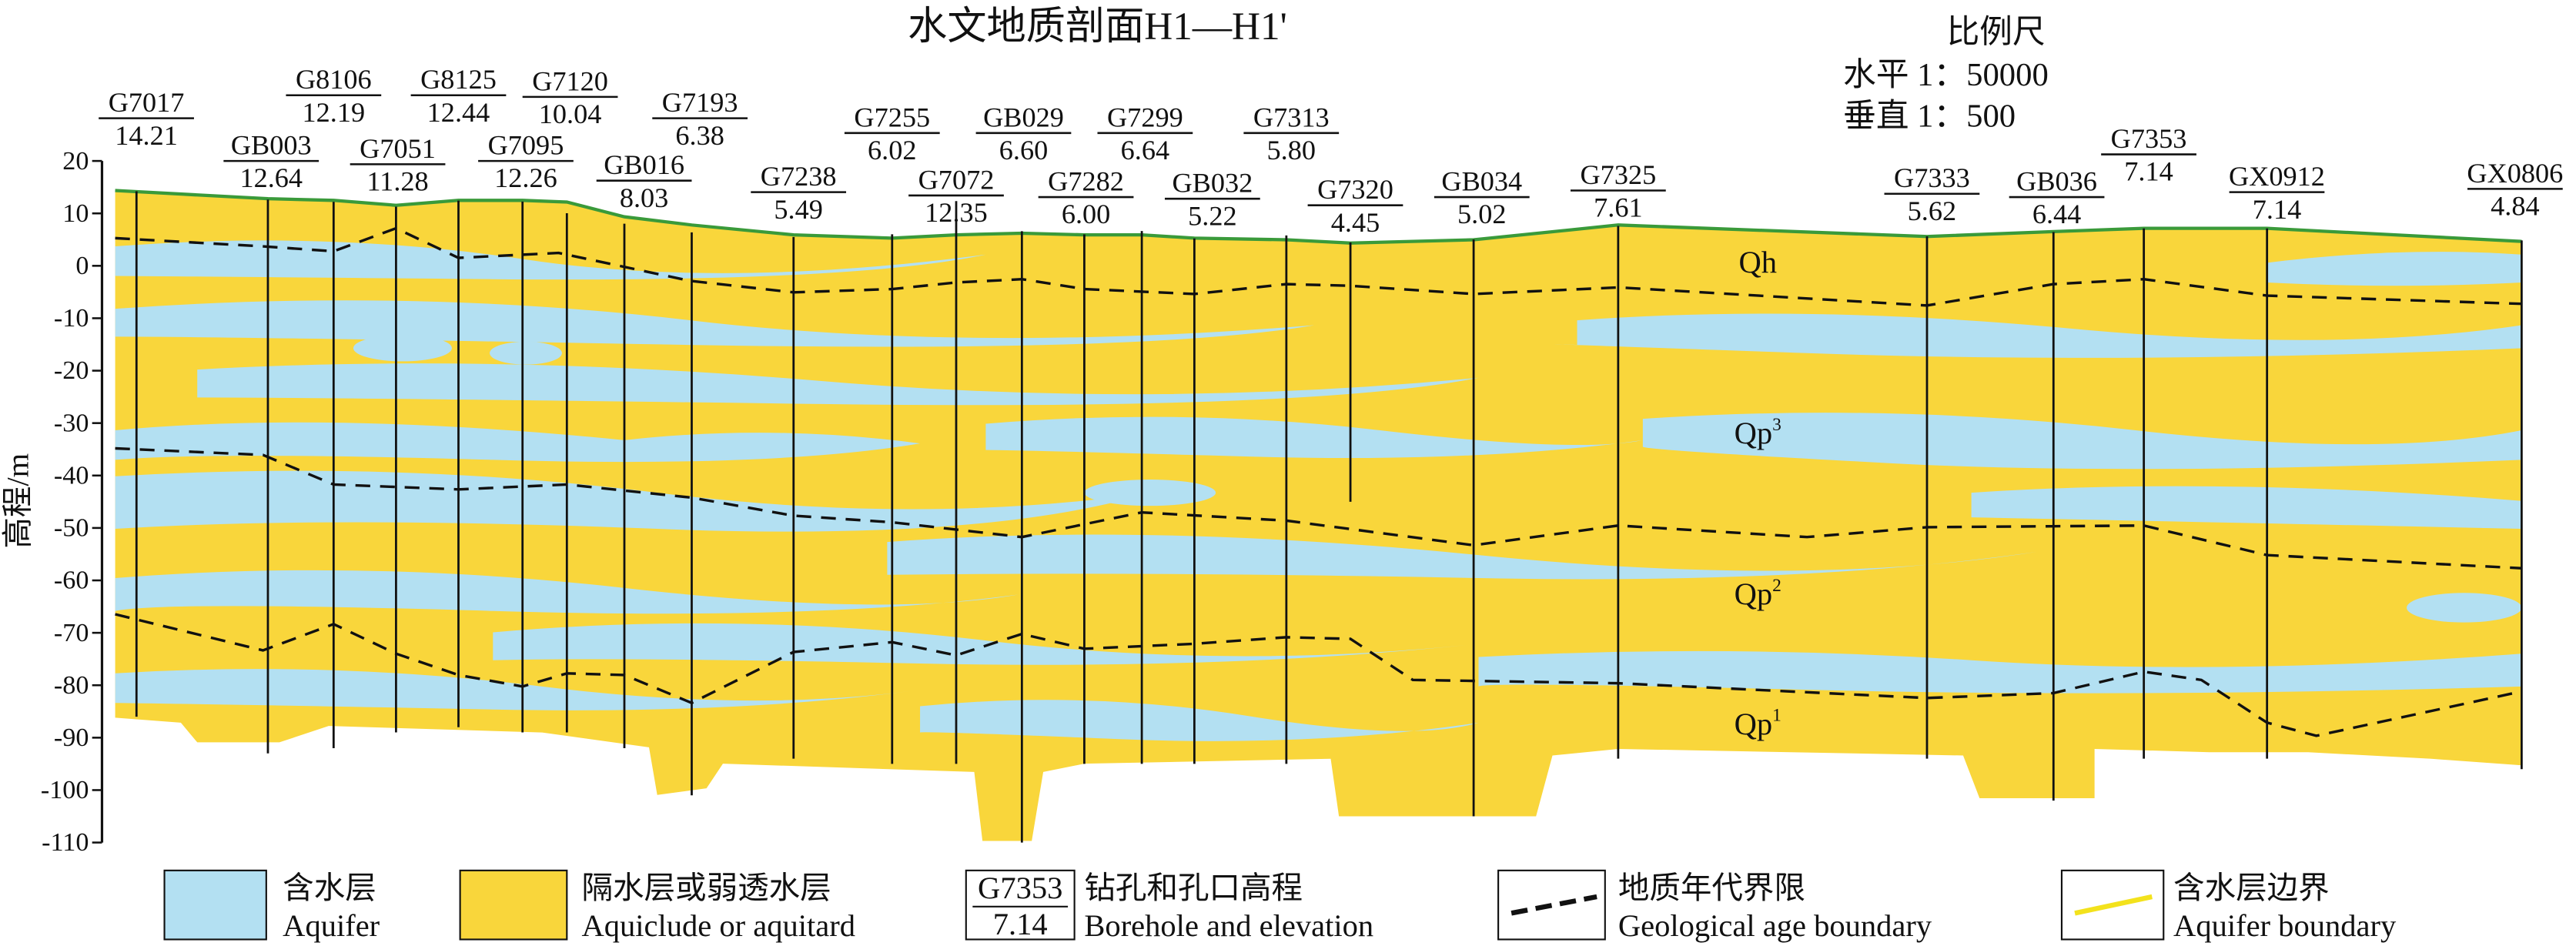  What do you see at coordinates (798, 209) in the screenshot?
I see `borehole-elevation: 5.49` at bounding box center [798, 209].